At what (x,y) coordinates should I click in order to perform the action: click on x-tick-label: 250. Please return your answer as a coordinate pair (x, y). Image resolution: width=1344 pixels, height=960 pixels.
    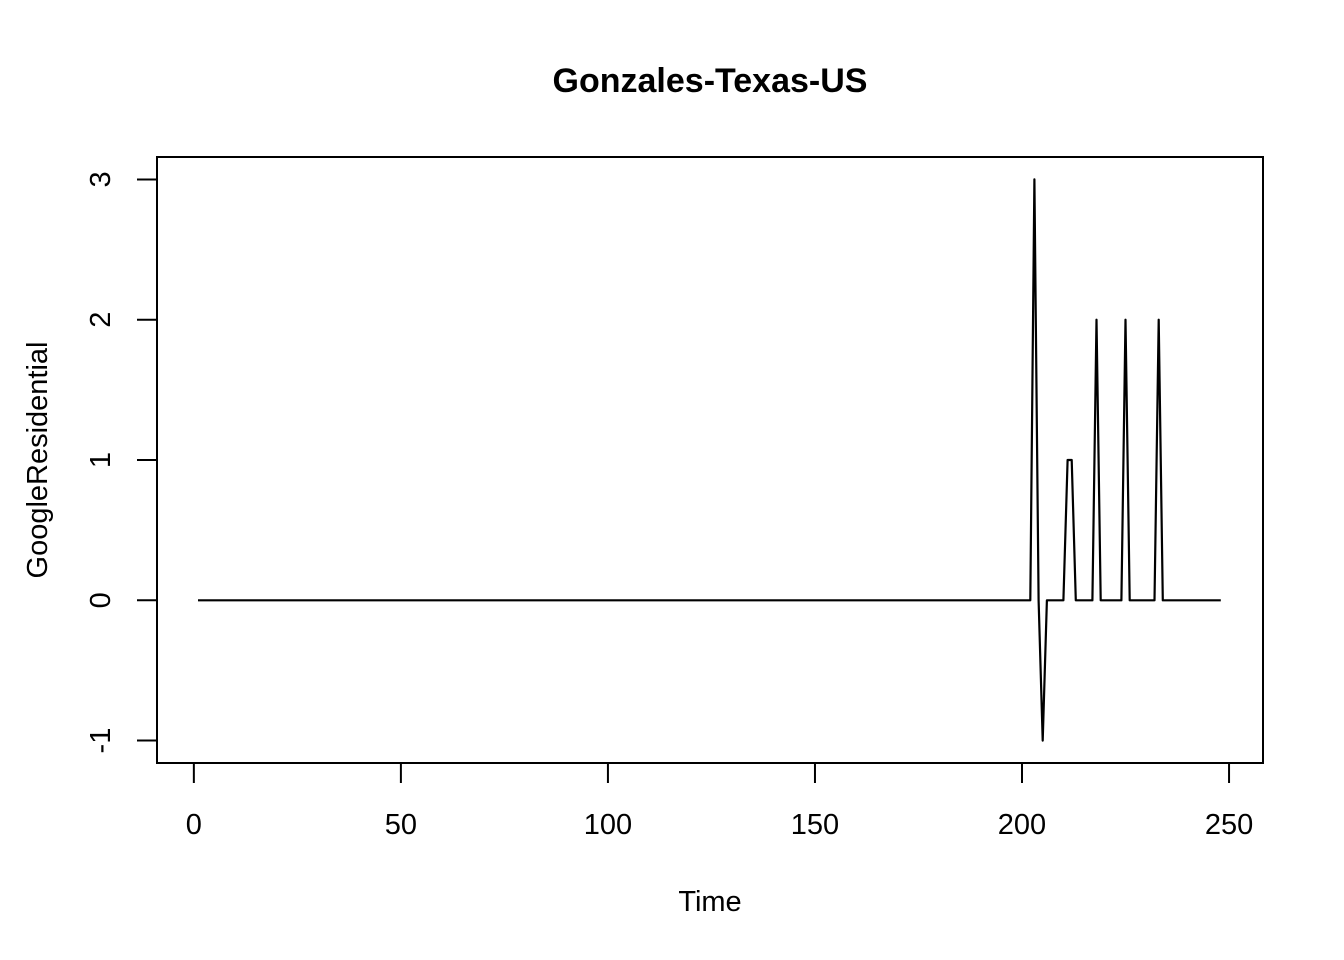
    Looking at the image, I should click on (1229, 825).